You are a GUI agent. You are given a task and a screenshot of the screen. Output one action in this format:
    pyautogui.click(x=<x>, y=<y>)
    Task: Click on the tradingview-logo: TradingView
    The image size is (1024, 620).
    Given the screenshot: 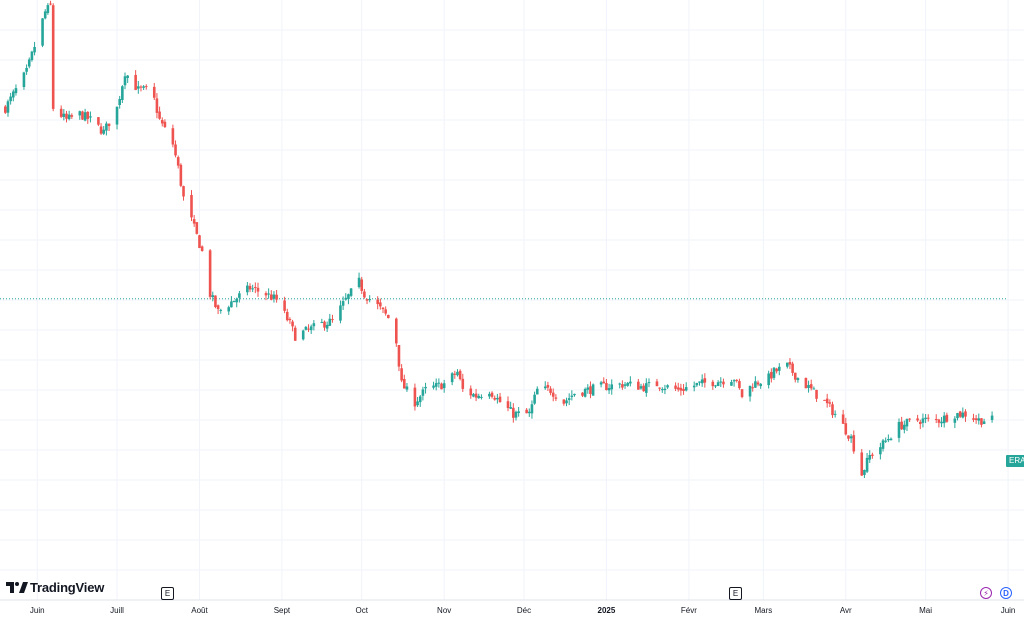 What is the action you would take?
    pyautogui.click(x=55, y=587)
    